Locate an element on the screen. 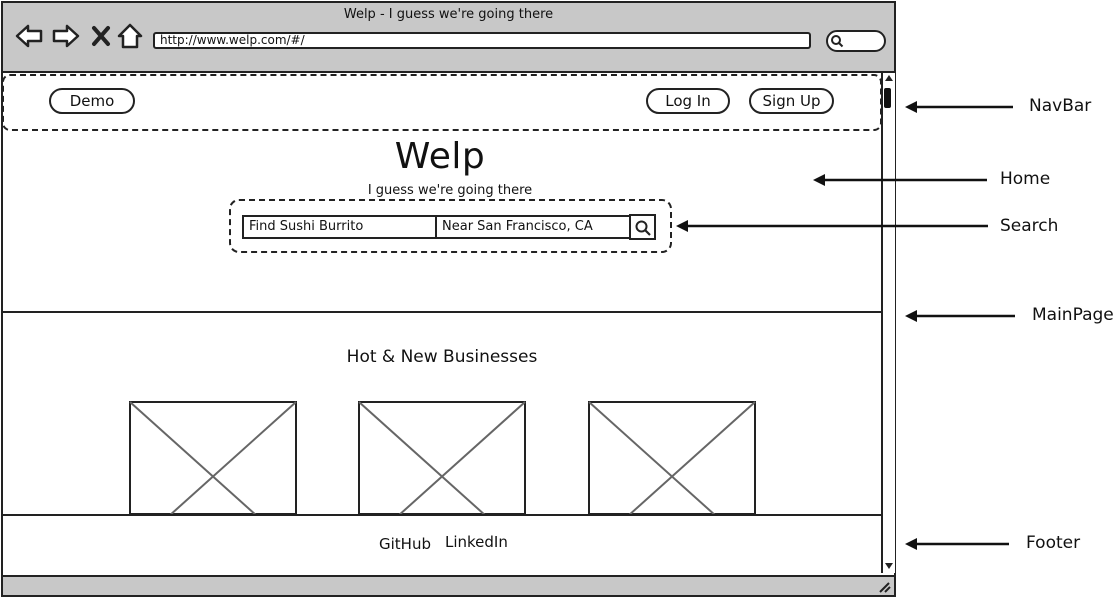 This screenshot has height=600, width=1119. resize-grip-icon is located at coordinates (884, 587).